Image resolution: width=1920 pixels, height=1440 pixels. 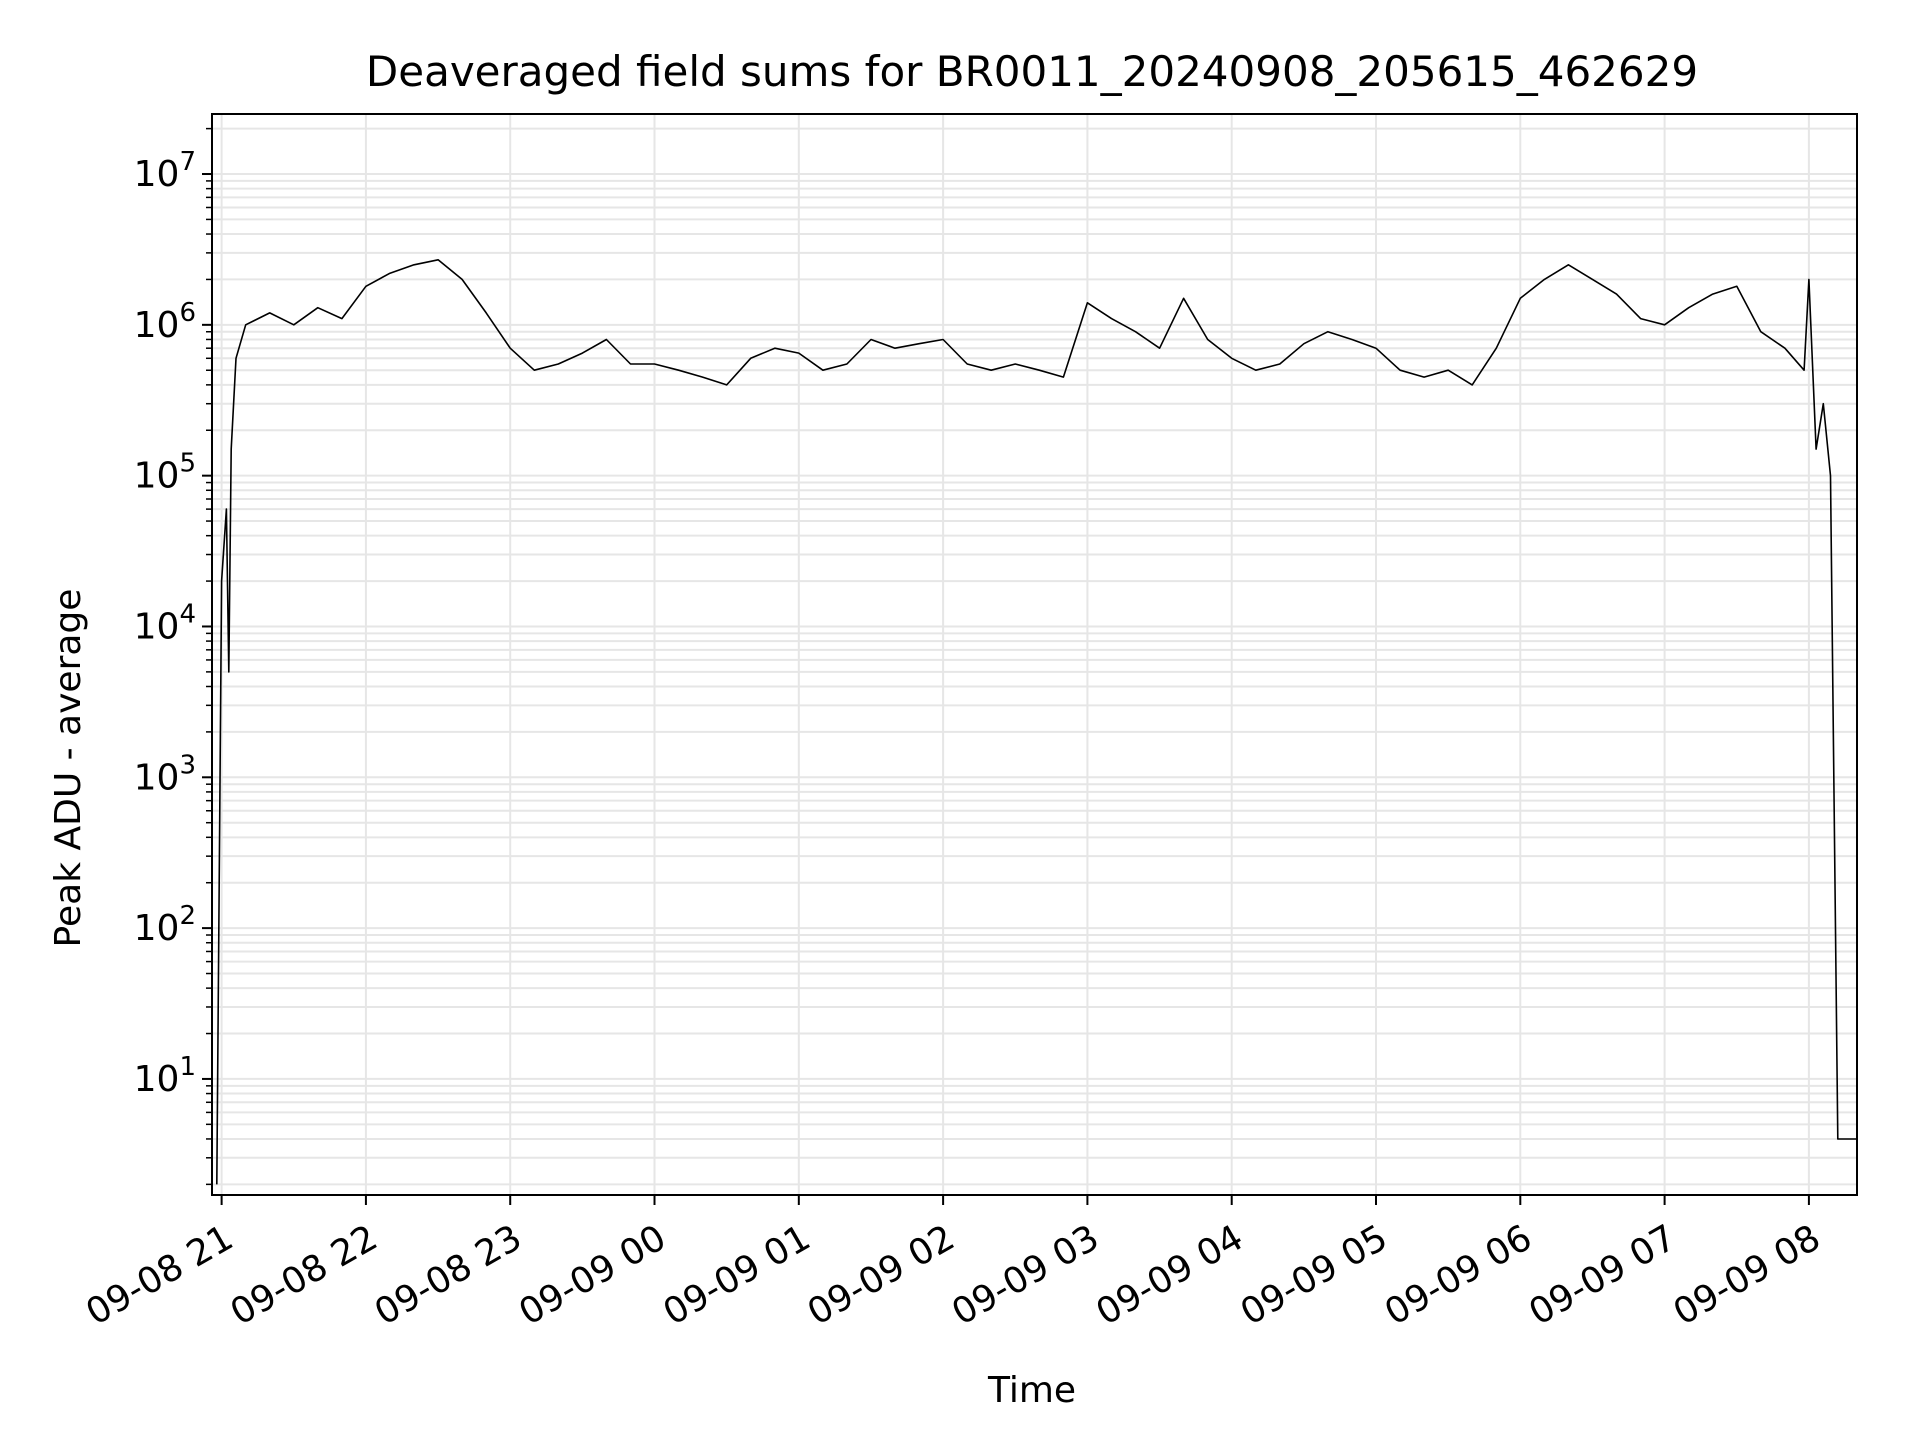 What do you see at coordinates (165, 171) in the screenshot?
I see `y-tick-label: 10⁷` at bounding box center [165, 171].